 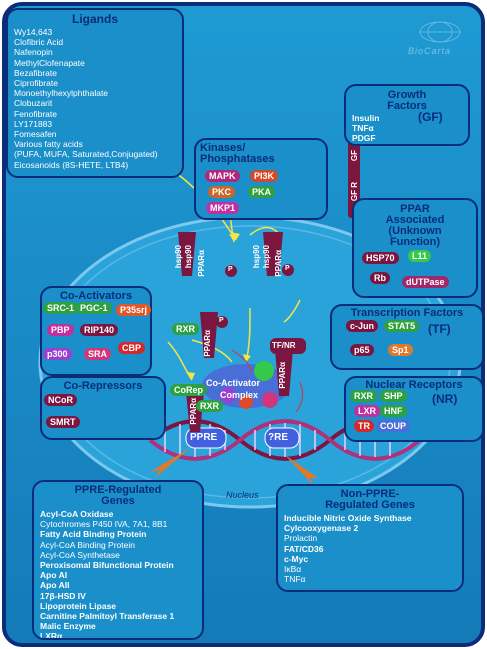 I want to click on ppre-gene-item: Malic Enzyme, so click(x=68, y=626).